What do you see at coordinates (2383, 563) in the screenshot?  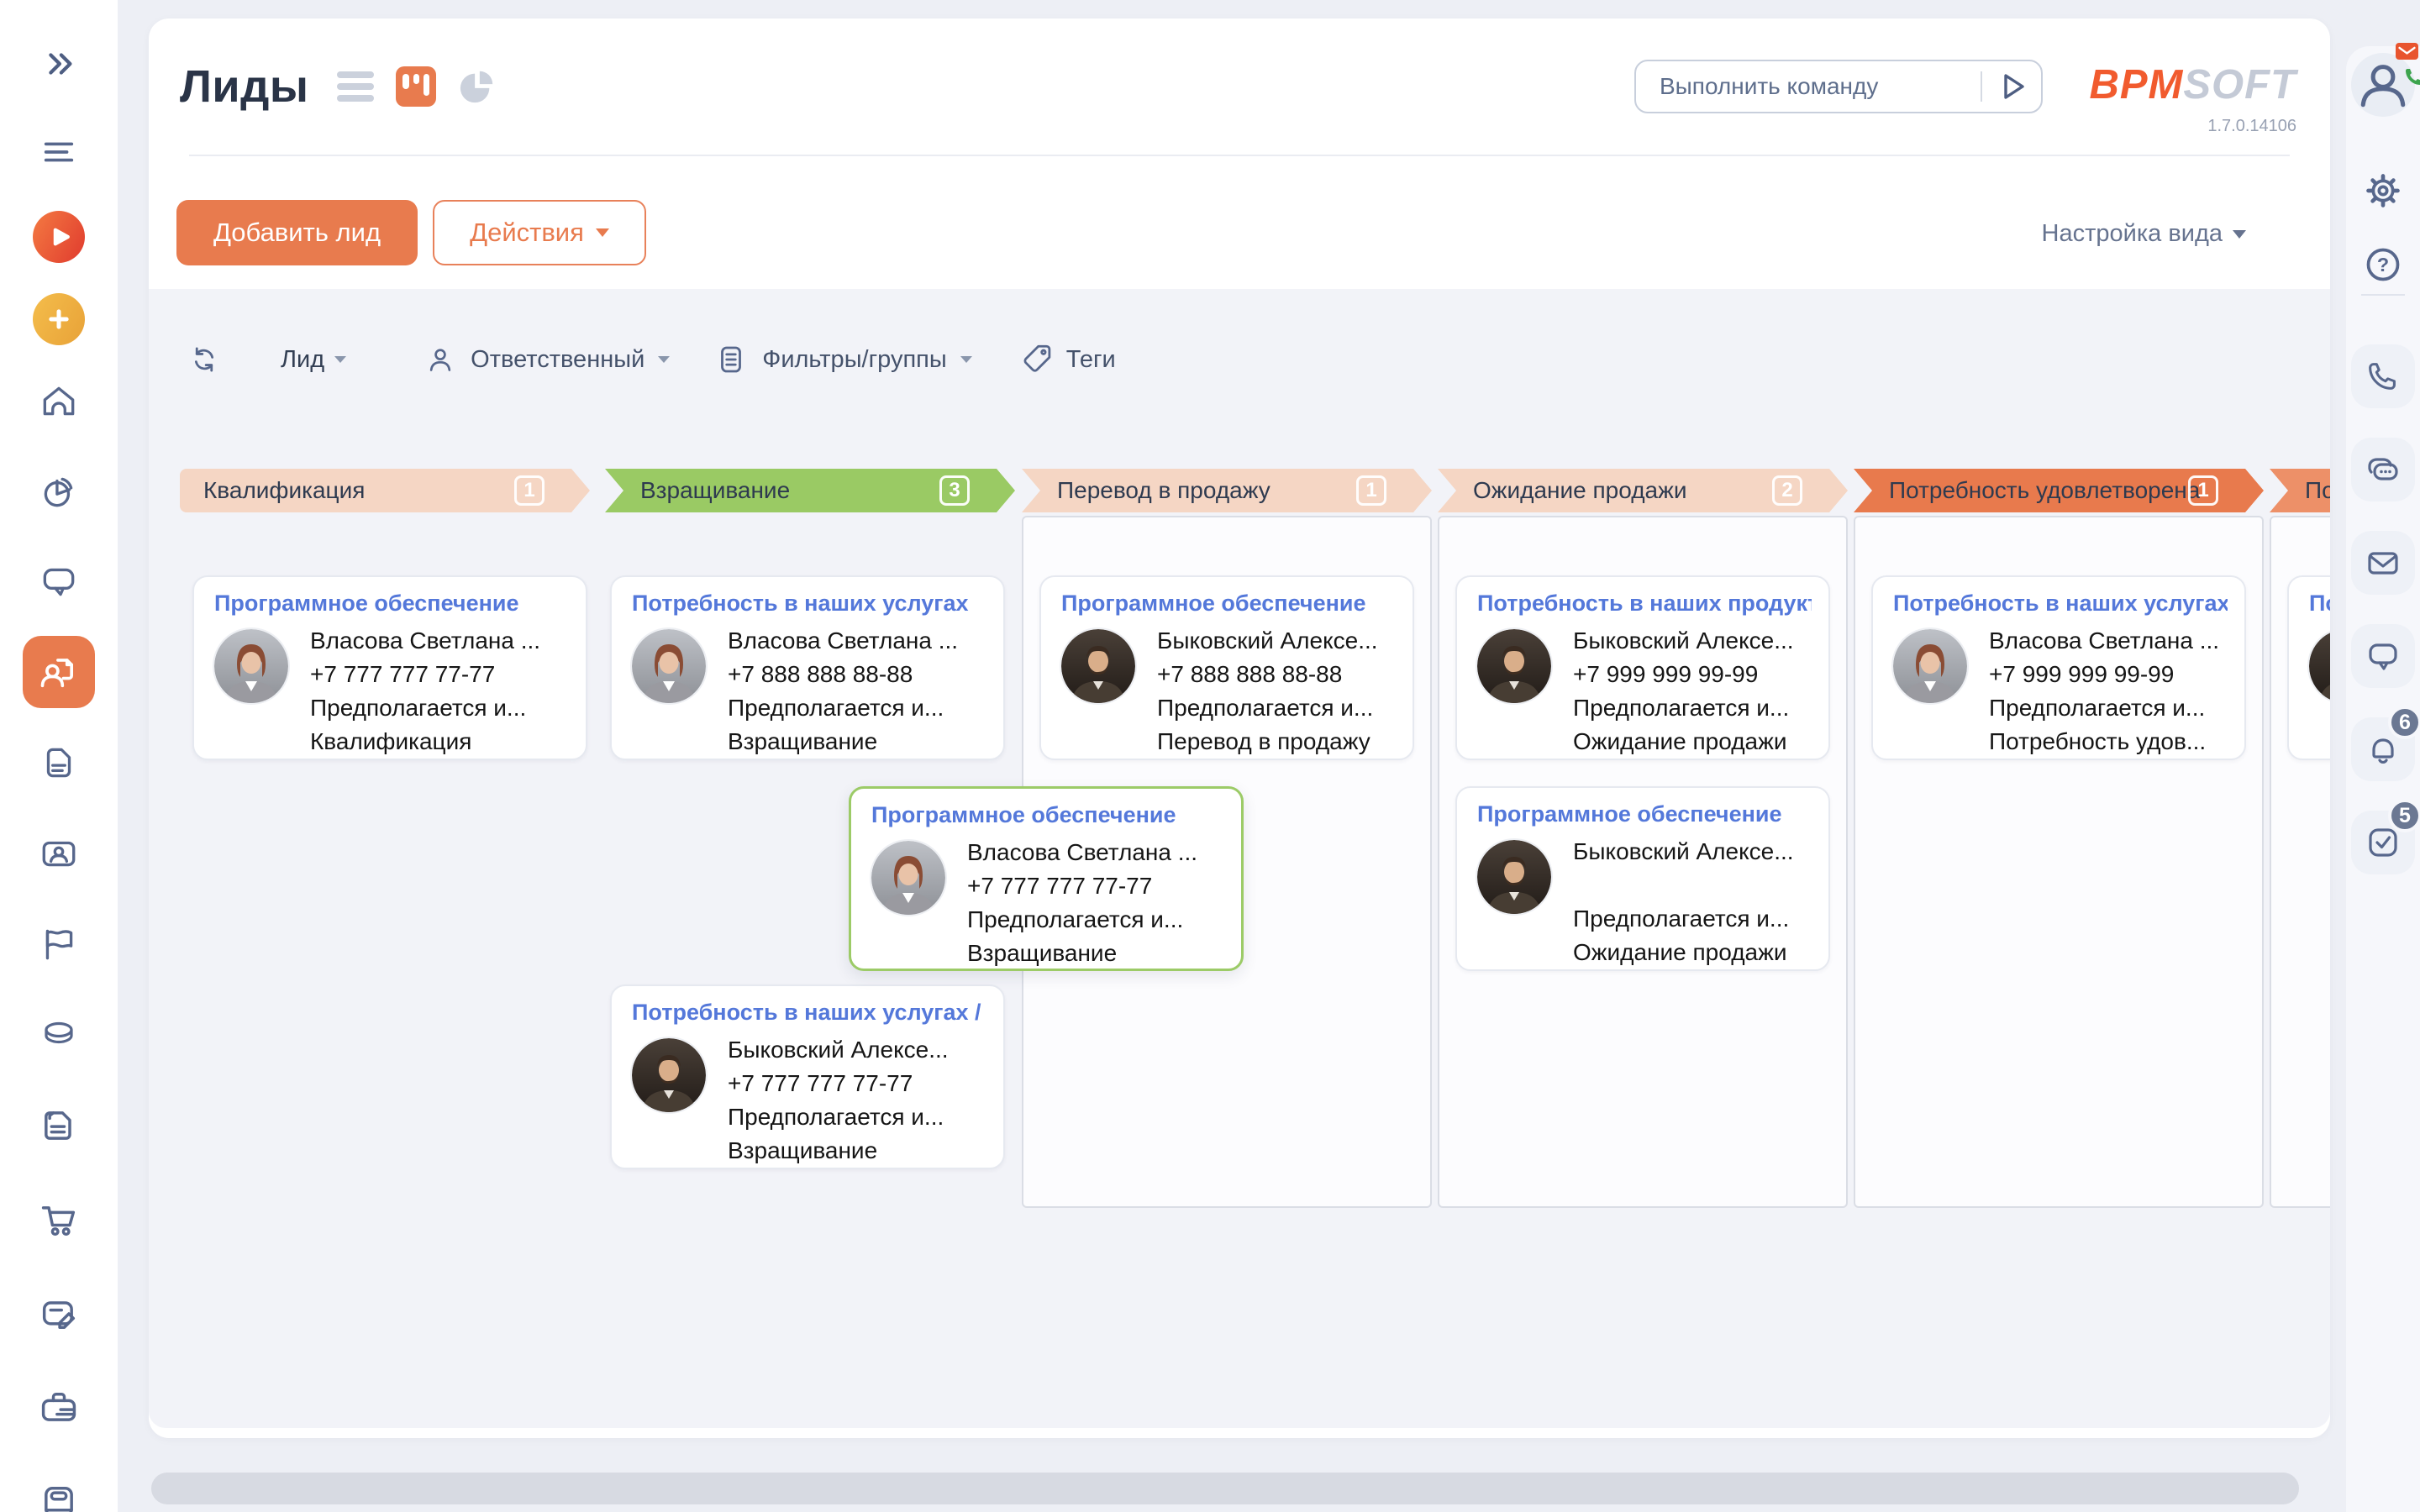 I see `email-envelope-icon` at bounding box center [2383, 563].